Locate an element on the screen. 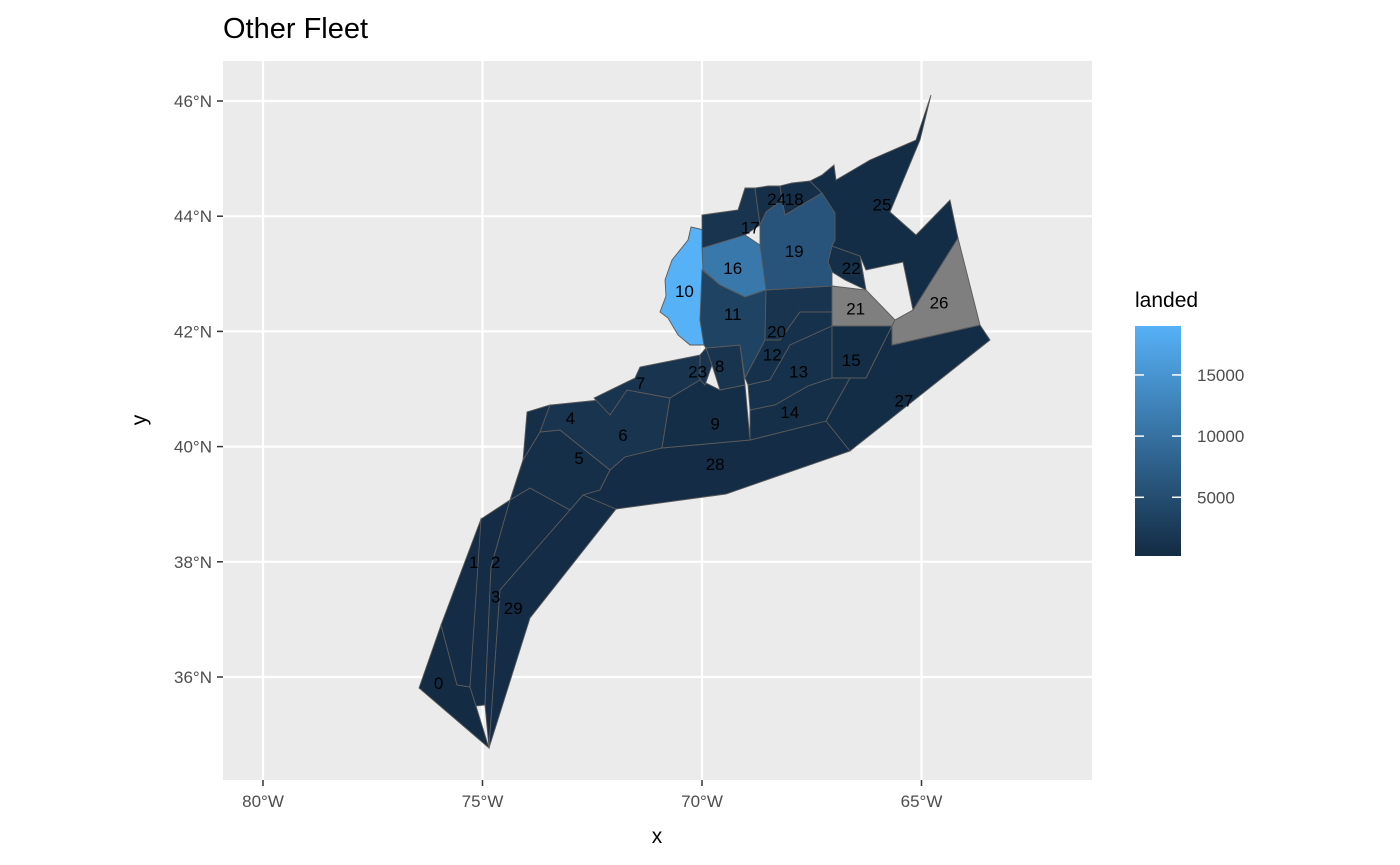 The width and height of the screenshot is (1400, 865). y-tick-label: 44°N is located at coordinates (193, 216).